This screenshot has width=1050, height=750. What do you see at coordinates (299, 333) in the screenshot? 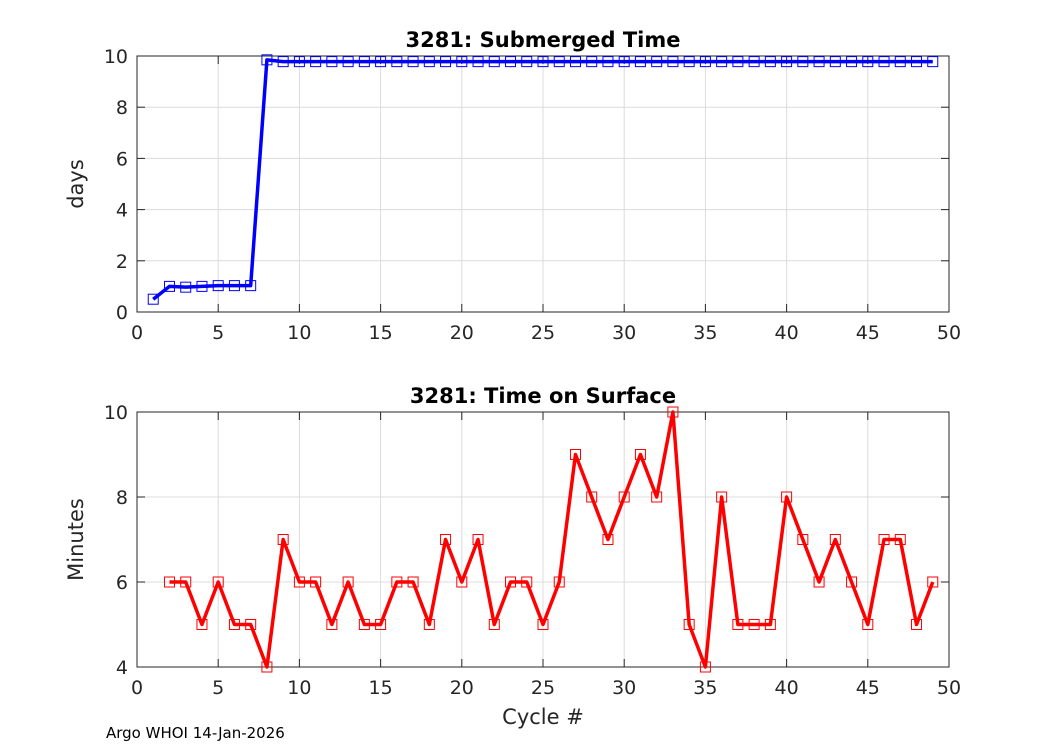
I see `x-tick-label: 10` at bounding box center [299, 333].